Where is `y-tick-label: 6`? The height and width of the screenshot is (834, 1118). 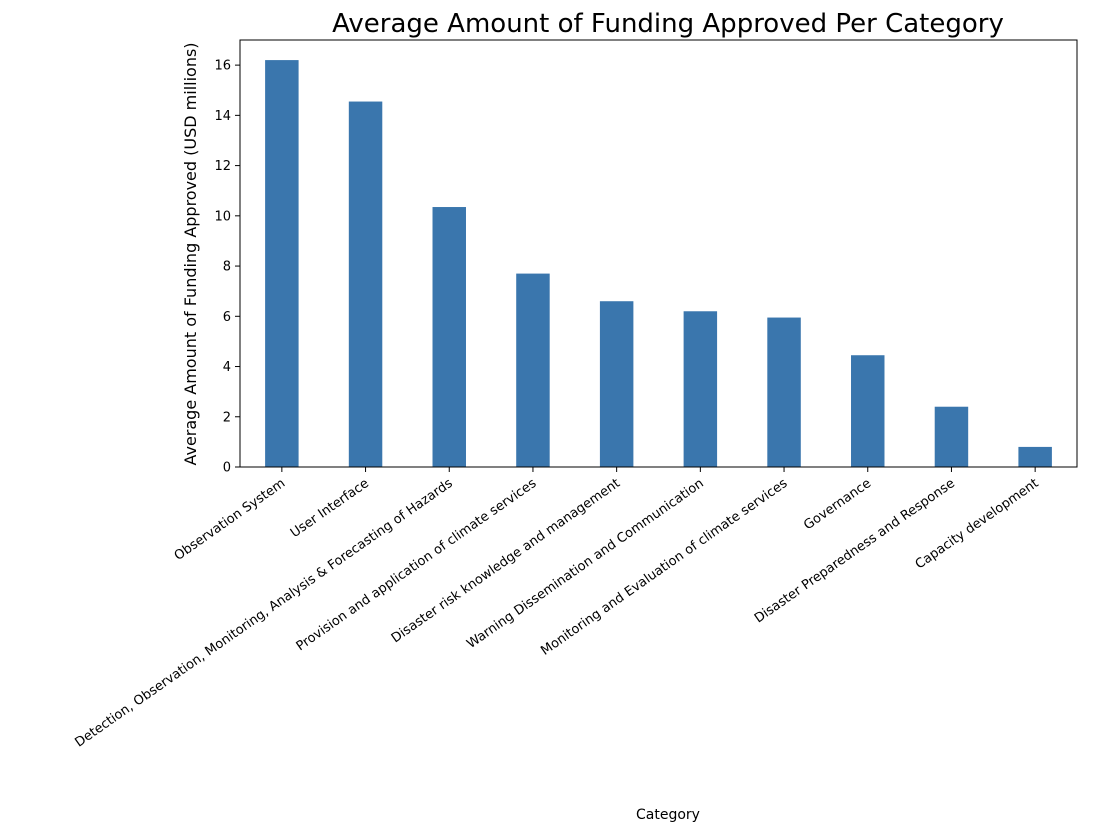 y-tick-label: 6 is located at coordinates (227, 317).